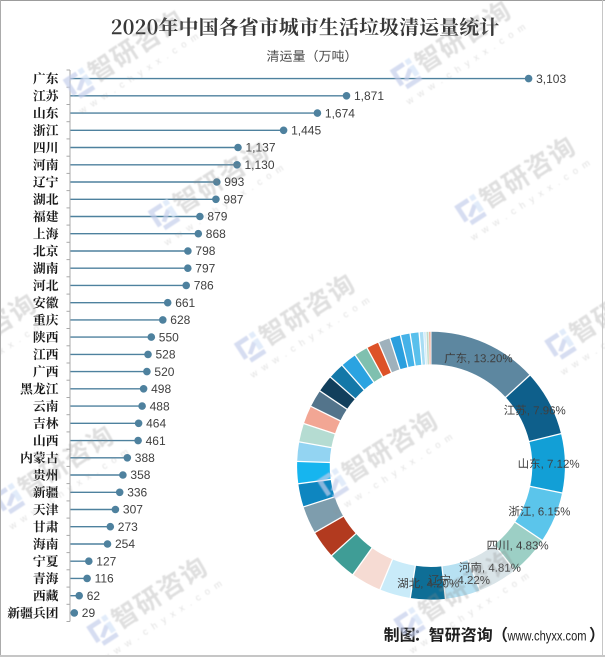 The height and width of the screenshot is (657, 605). Describe the element at coordinates (128, 527) in the screenshot. I see `svg-text: 273` at that location.